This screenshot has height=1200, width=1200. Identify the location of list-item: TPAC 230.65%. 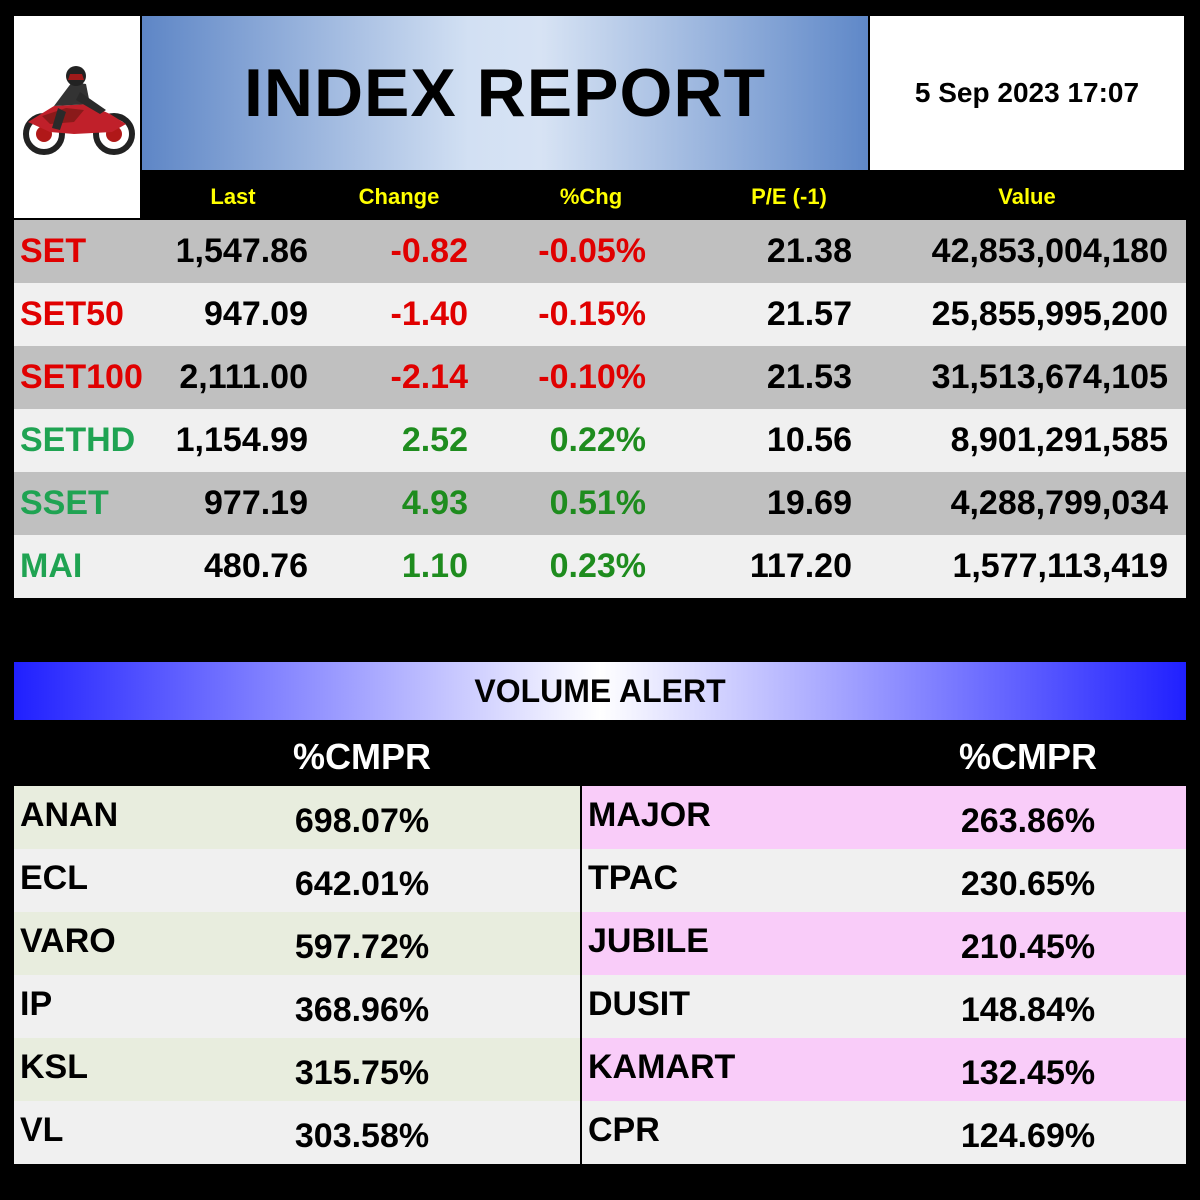
(884, 880).